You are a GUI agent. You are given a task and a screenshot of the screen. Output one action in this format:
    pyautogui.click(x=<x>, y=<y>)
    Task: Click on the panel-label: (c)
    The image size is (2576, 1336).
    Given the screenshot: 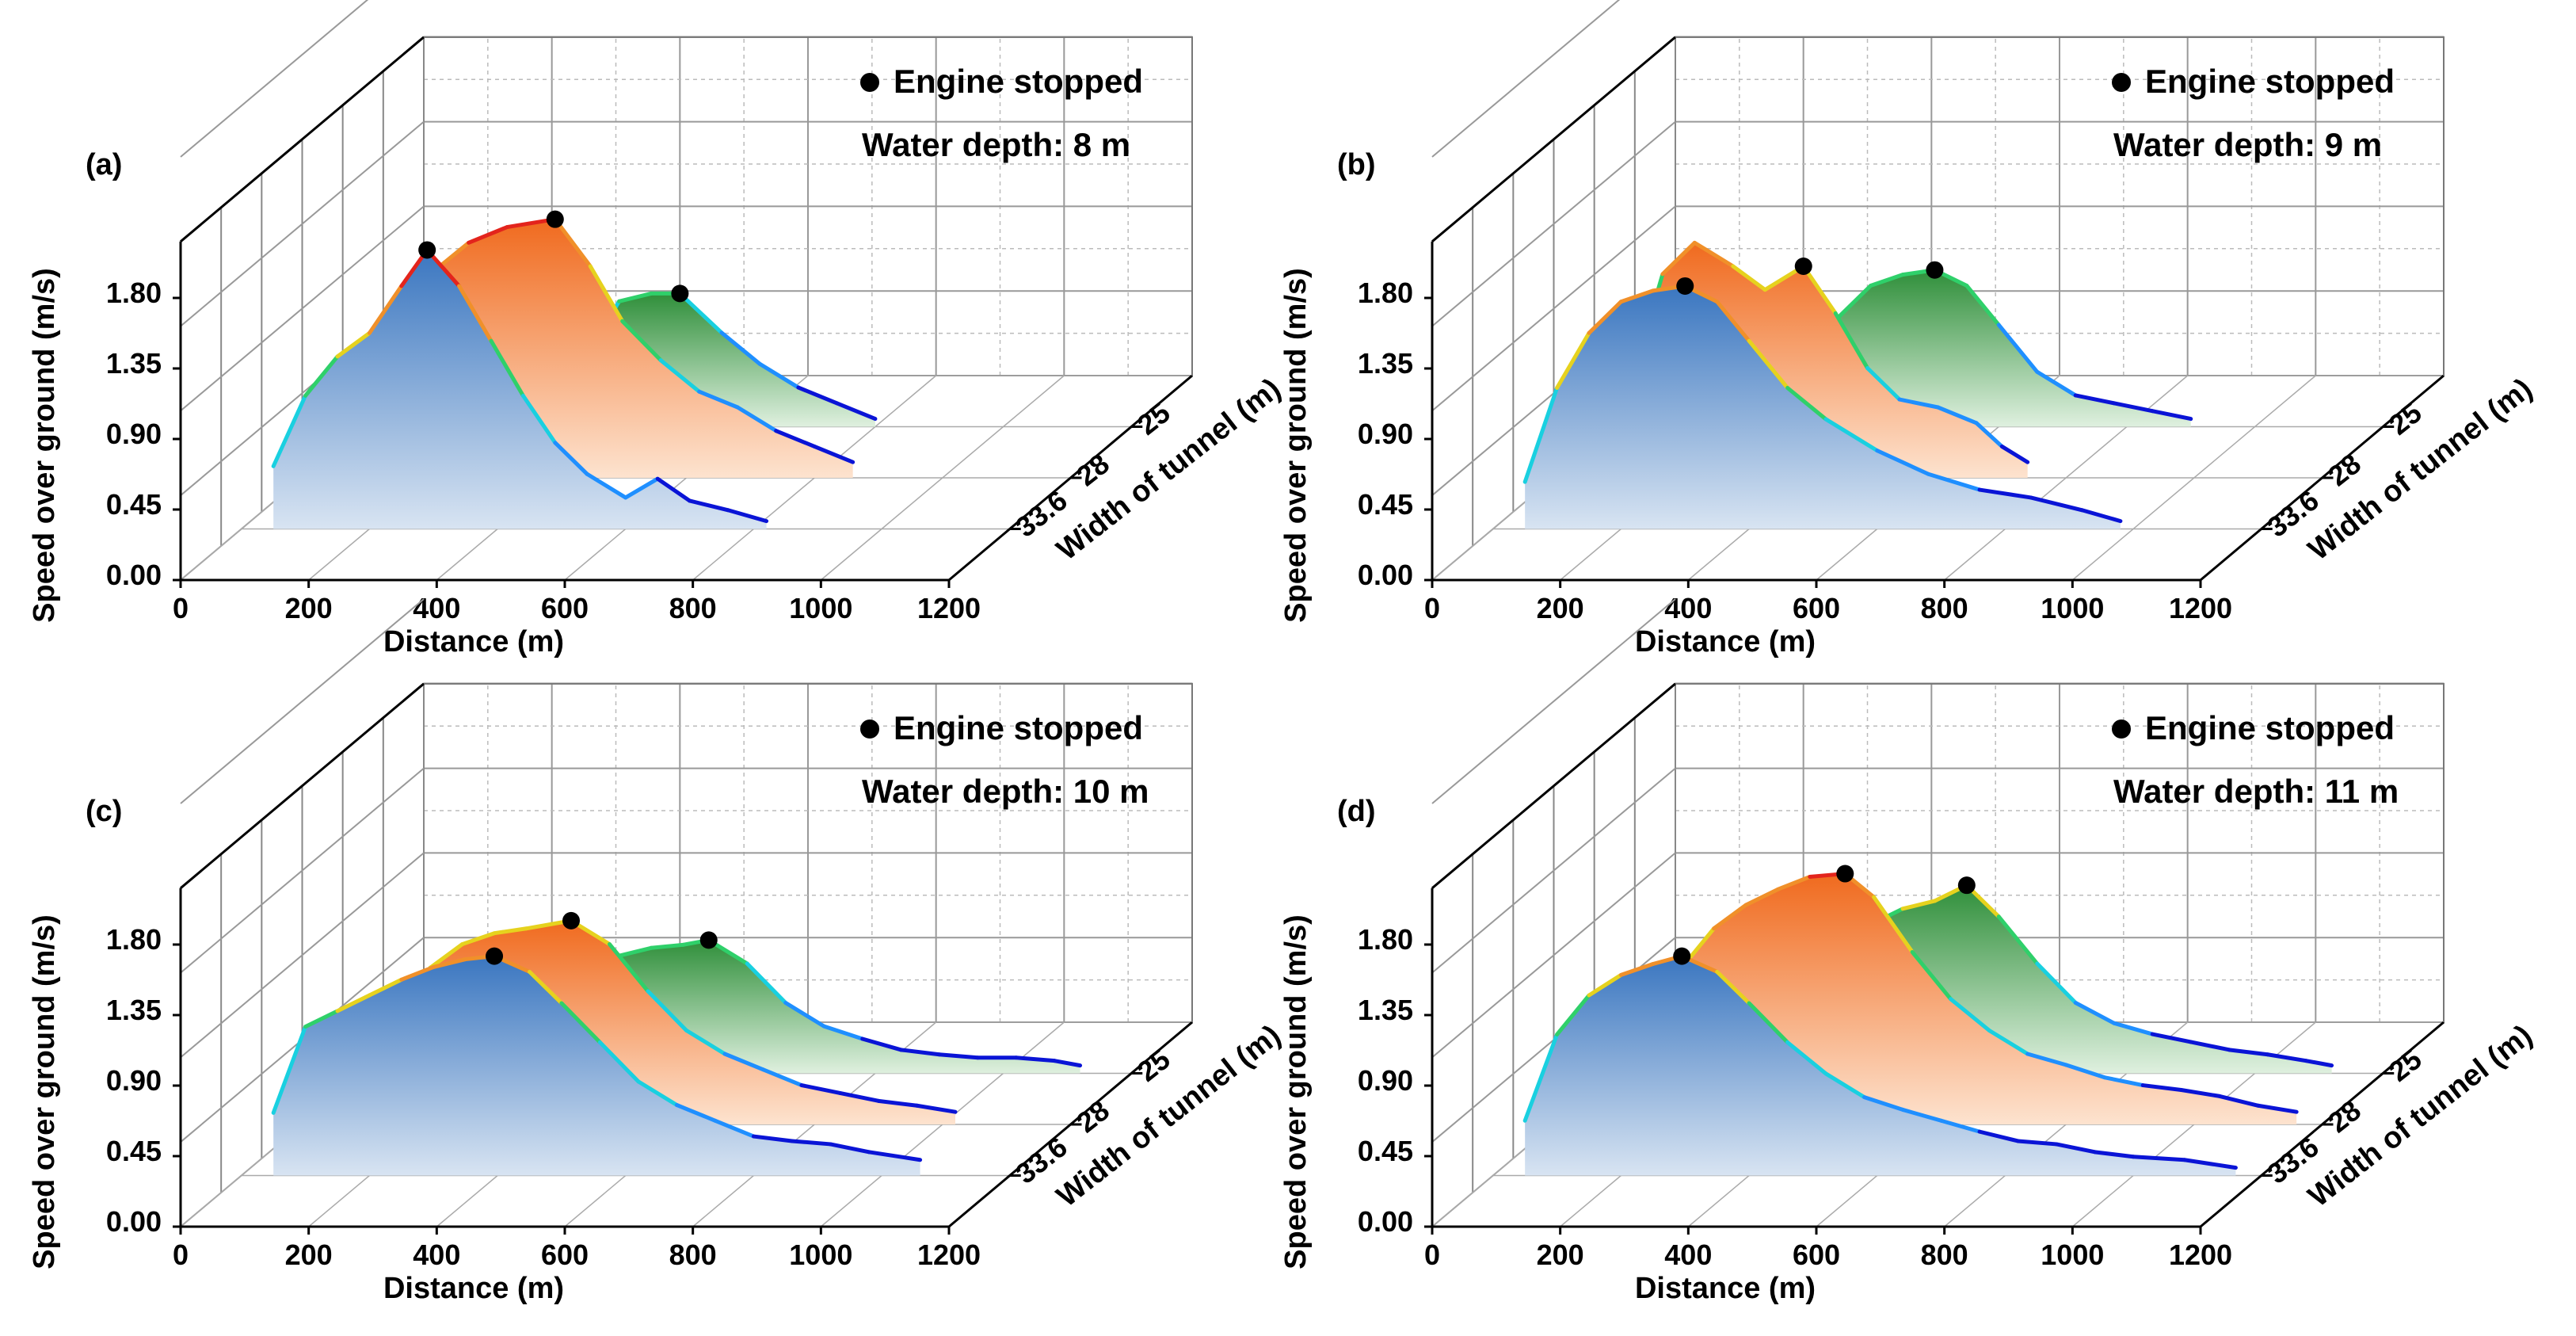 What is the action you would take?
    pyautogui.click(x=104, y=812)
    